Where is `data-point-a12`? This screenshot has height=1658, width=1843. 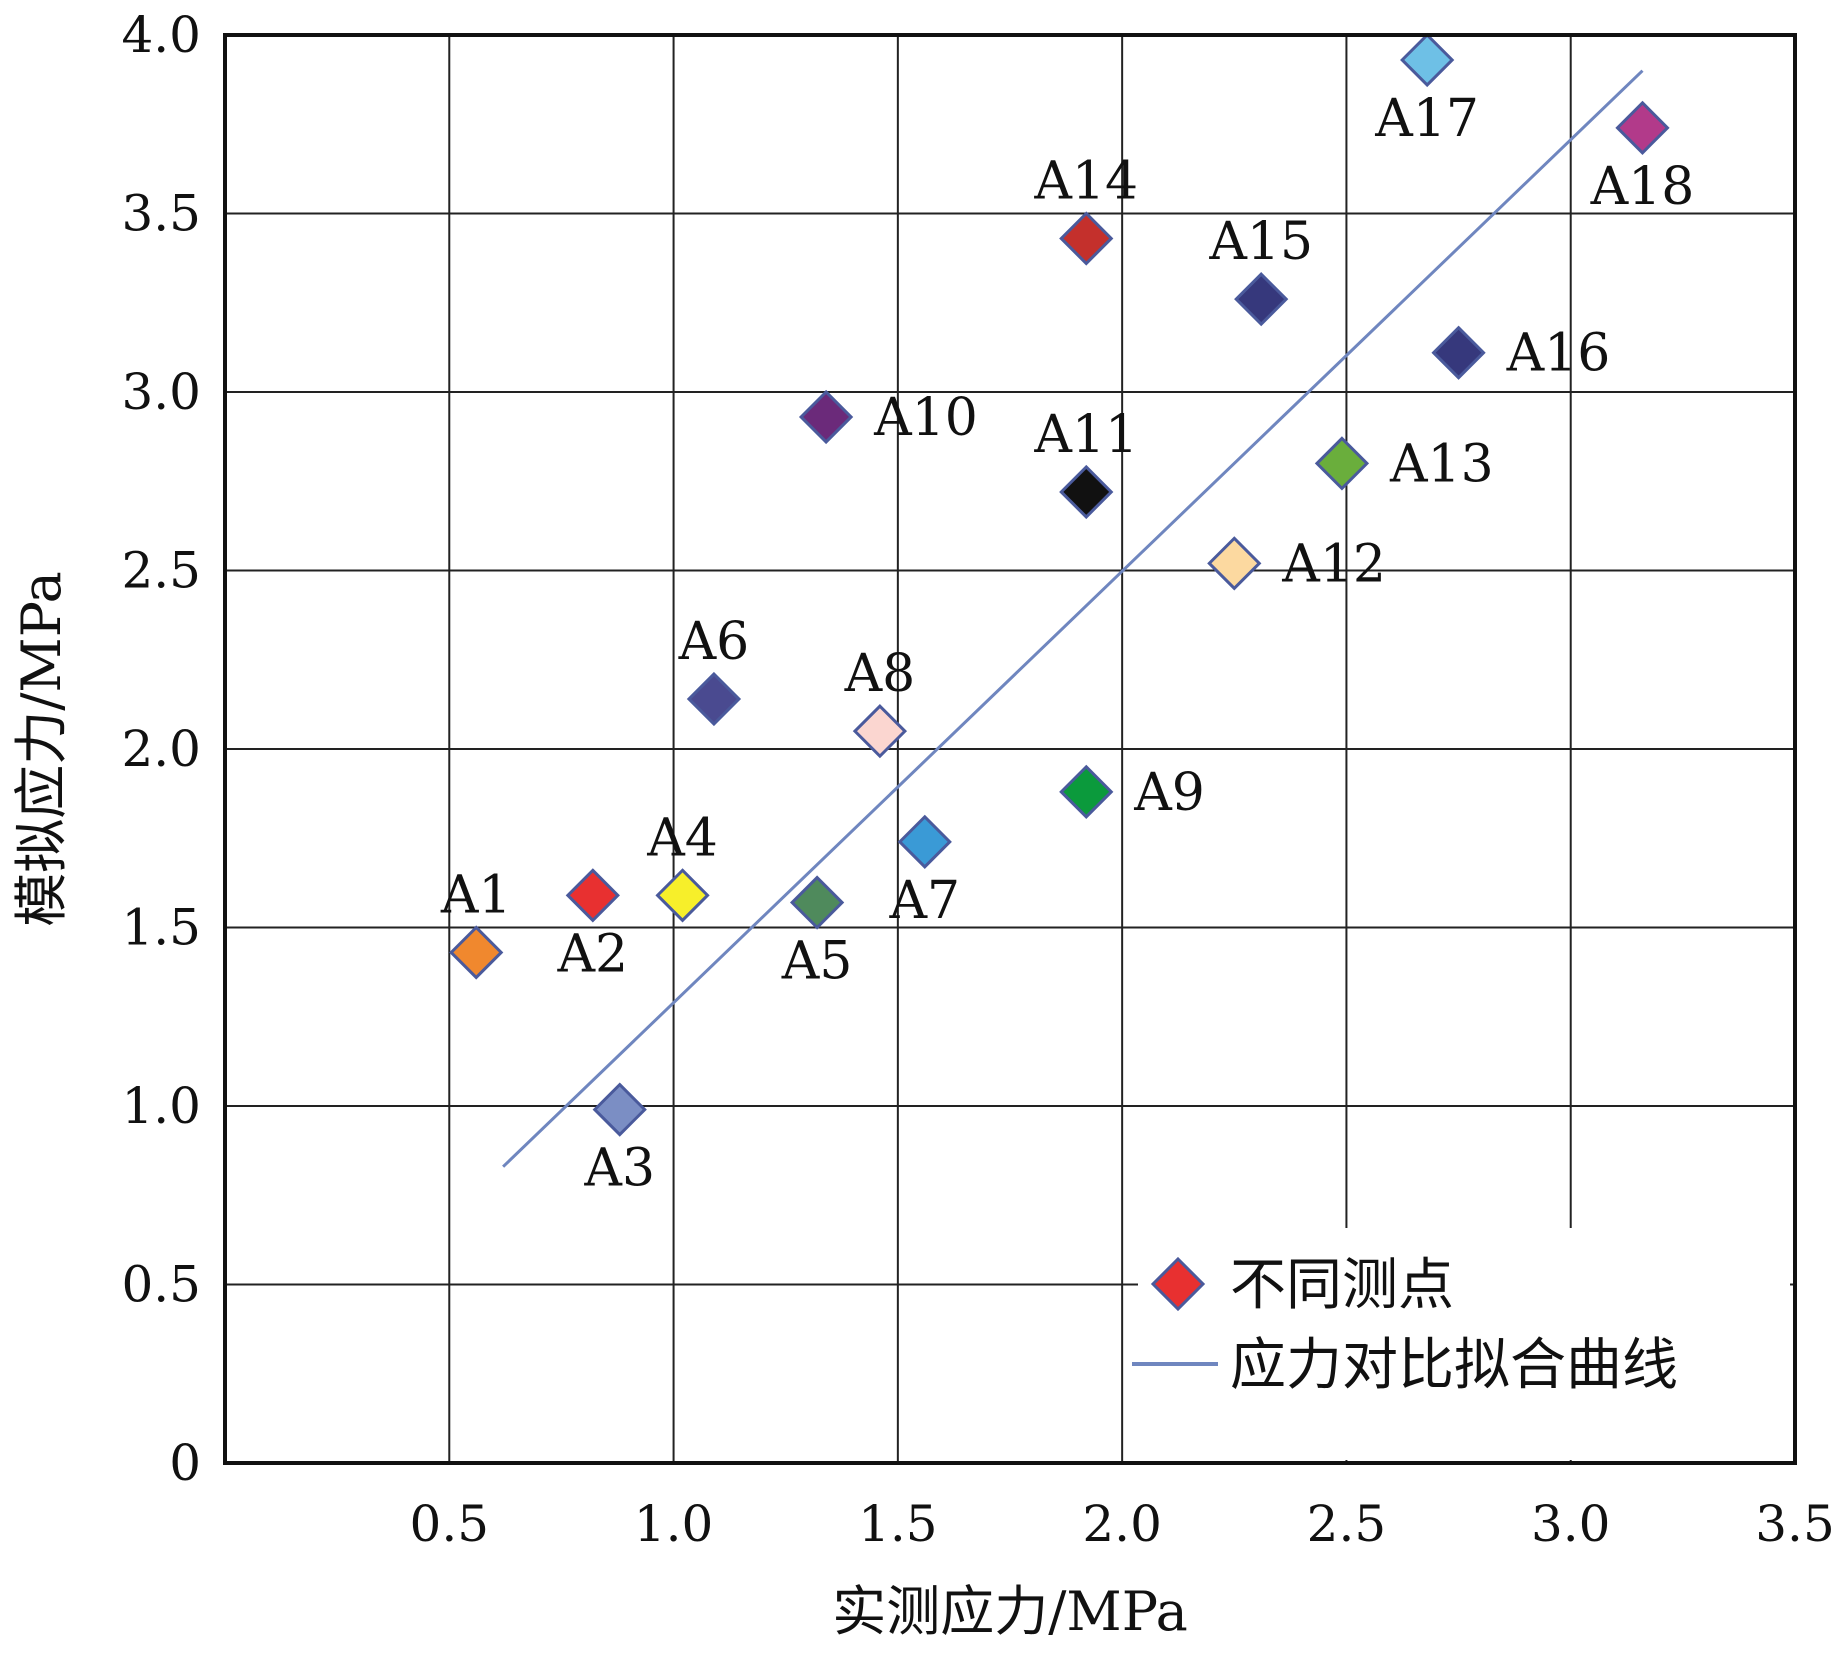 data-point-a12 is located at coordinates (1234, 563).